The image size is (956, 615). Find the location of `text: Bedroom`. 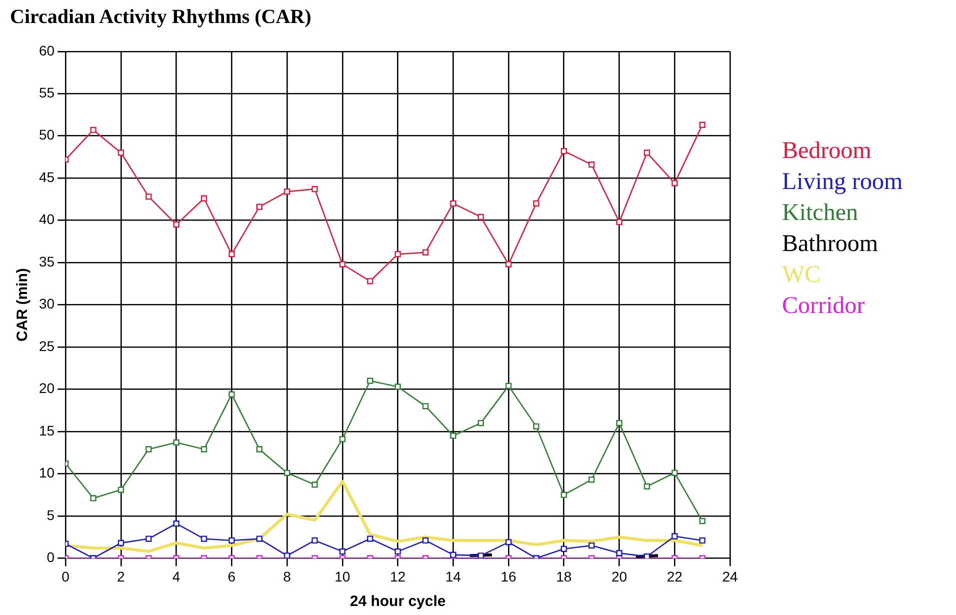

text: Bedroom is located at coordinates (827, 151).